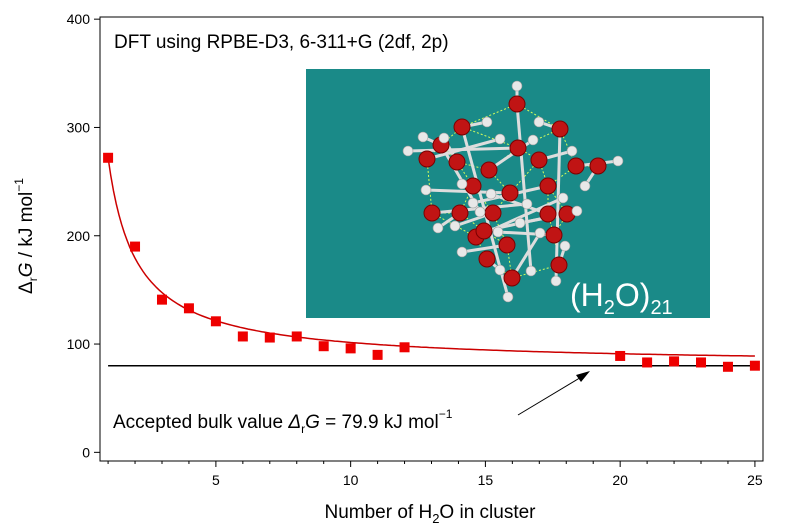  I want to click on water-cluster-molecule-icon, so click(513, 191).